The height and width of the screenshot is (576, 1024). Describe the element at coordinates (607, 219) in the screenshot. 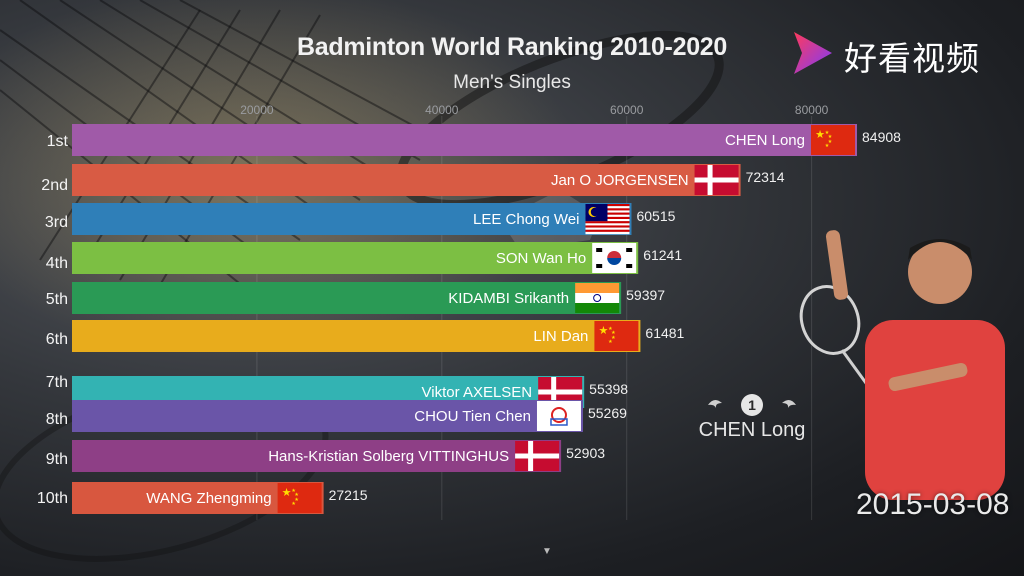

I see `malaysia-flag-icon` at that location.